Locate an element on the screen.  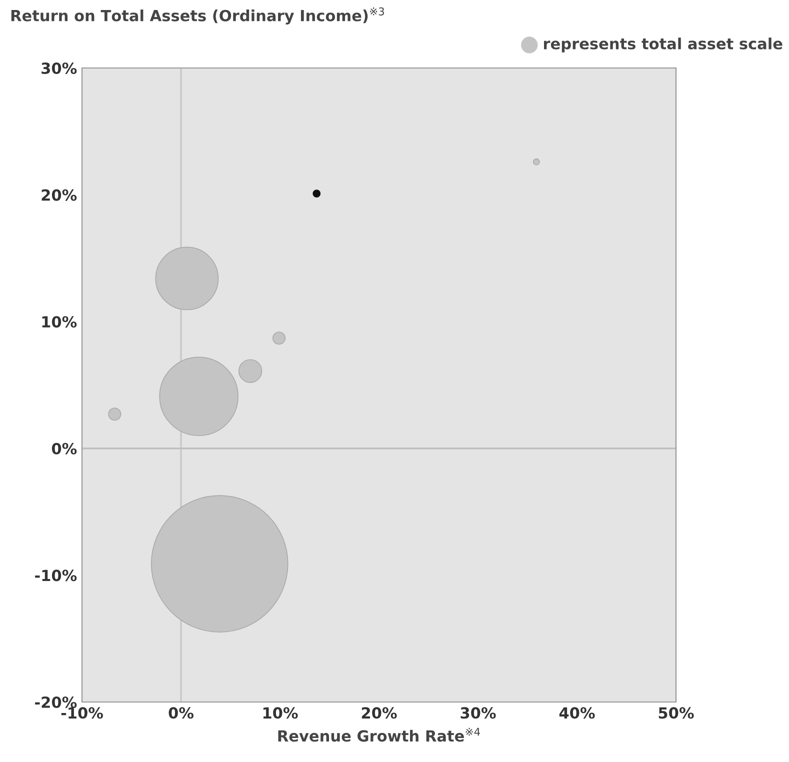
y-tick-label: 30% is located at coordinates (59, 68).